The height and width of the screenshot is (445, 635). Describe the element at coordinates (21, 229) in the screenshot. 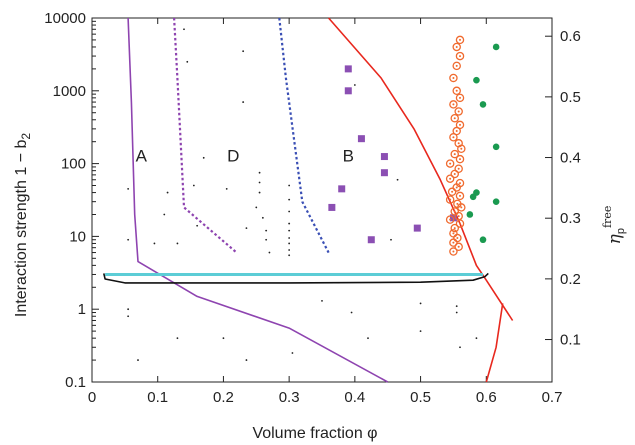

I see `y-axis-label-main: Interaction strength 1 − b` at that location.